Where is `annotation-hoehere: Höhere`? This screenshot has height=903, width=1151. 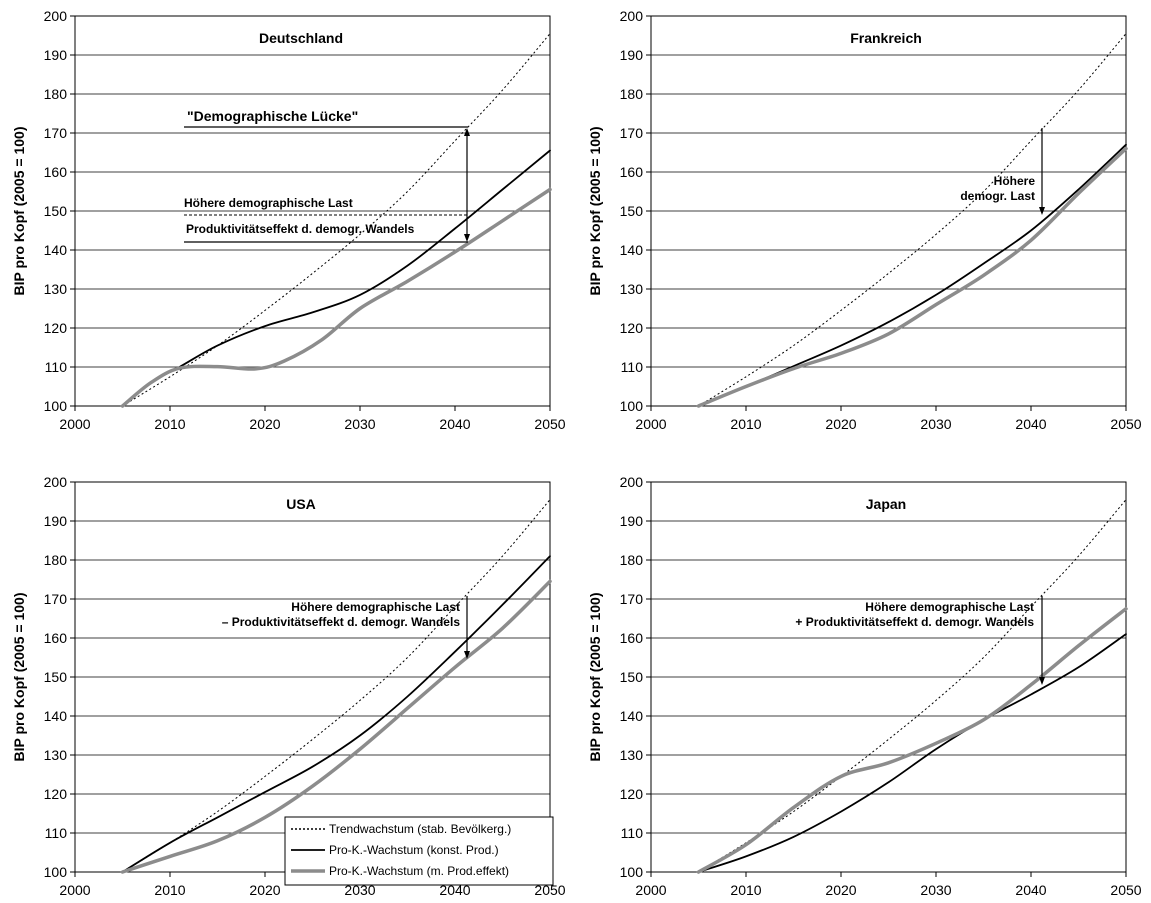 annotation-hoehere: Höhere is located at coordinates (1015, 181).